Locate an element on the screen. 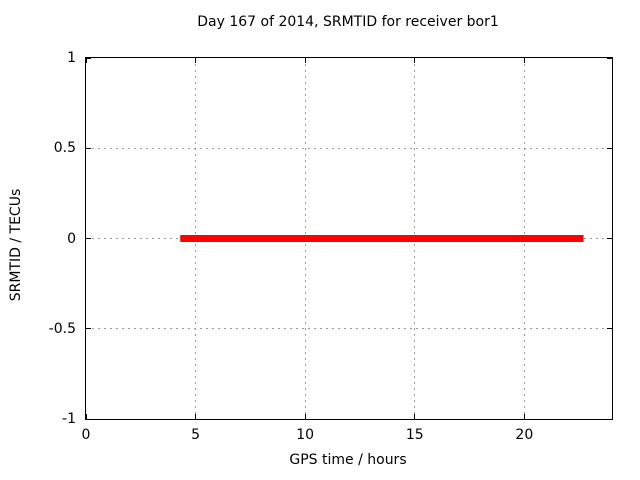  x-tick-label: 20 is located at coordinates (524, 435).